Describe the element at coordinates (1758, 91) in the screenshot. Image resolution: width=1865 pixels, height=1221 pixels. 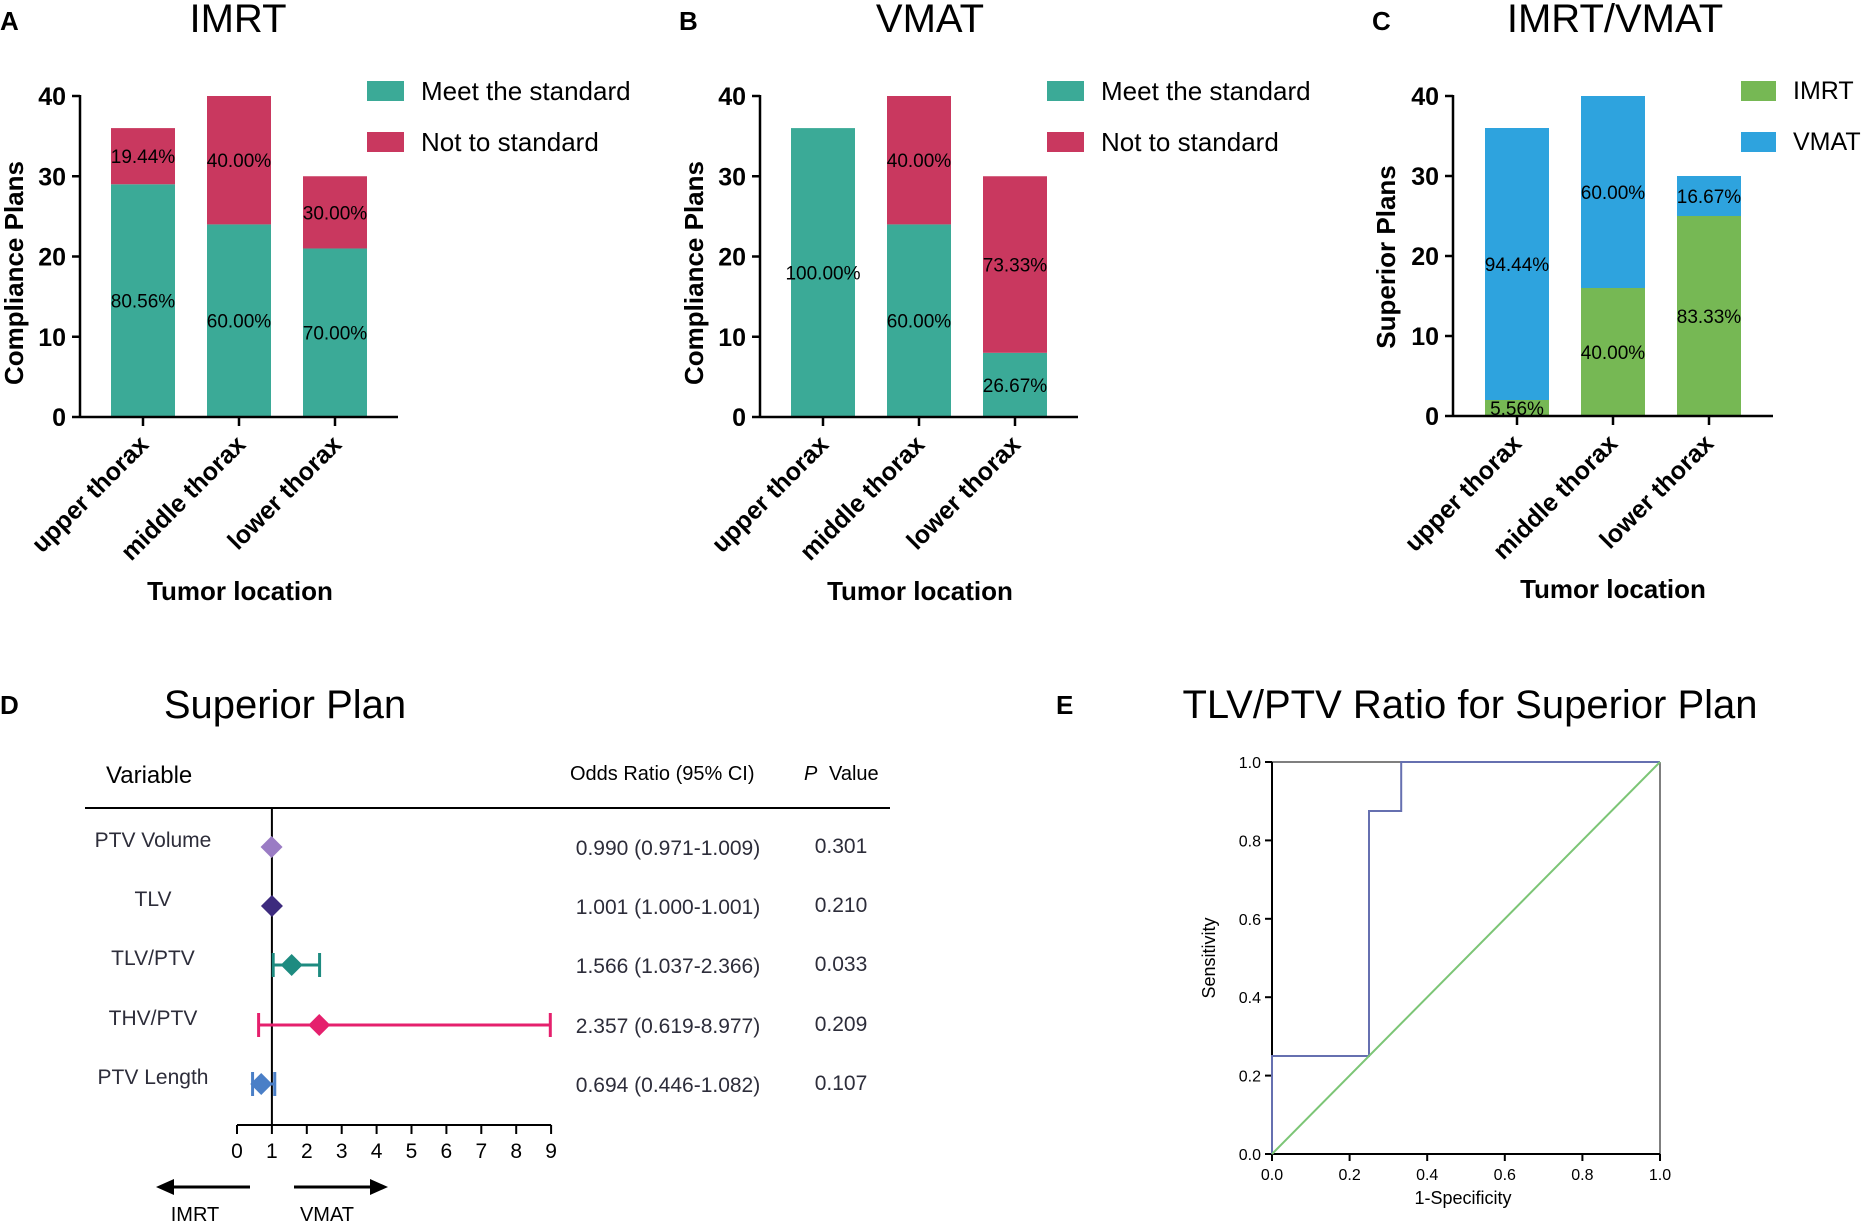
I see `legend-swatch-imrt` at that location.